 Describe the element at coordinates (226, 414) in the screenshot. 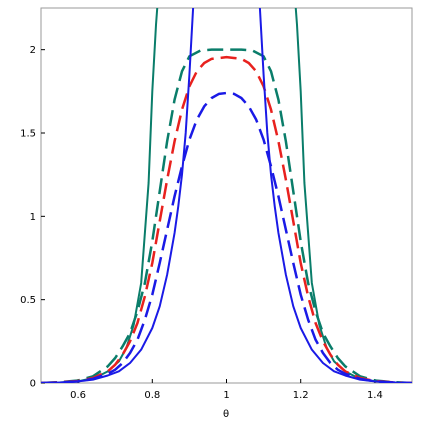

I see `x-axis-label: θ` at that location.